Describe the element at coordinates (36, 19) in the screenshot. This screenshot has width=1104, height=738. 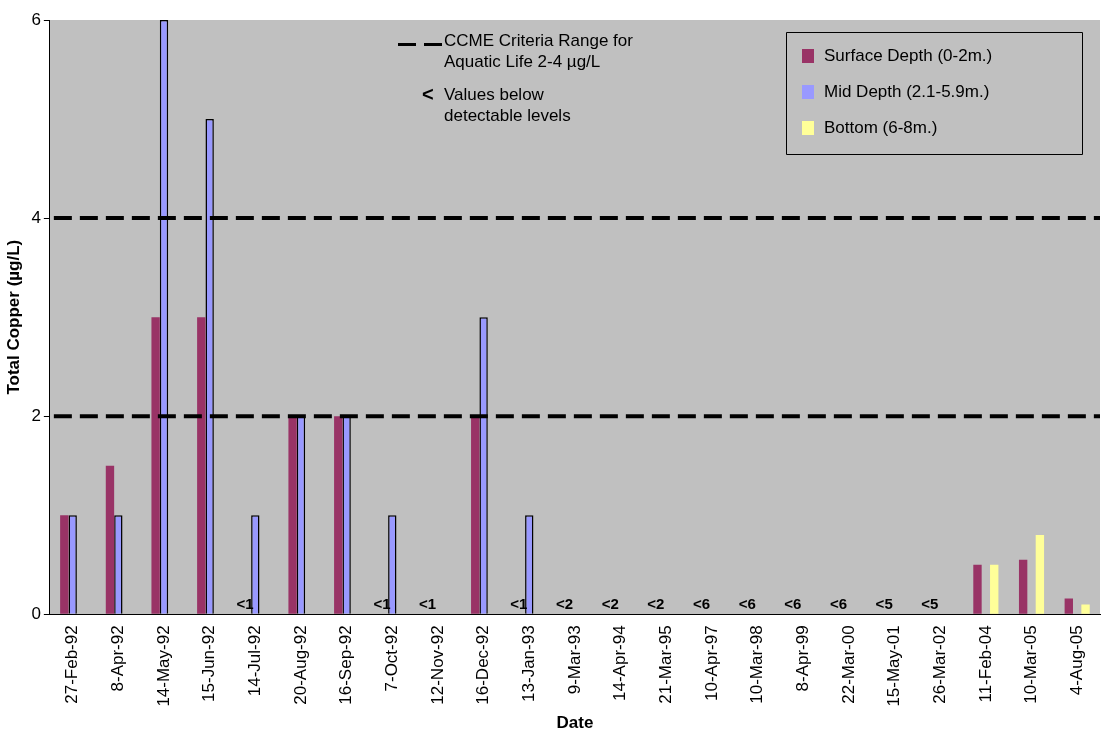
I see `y-tick-label: 6` at that location.